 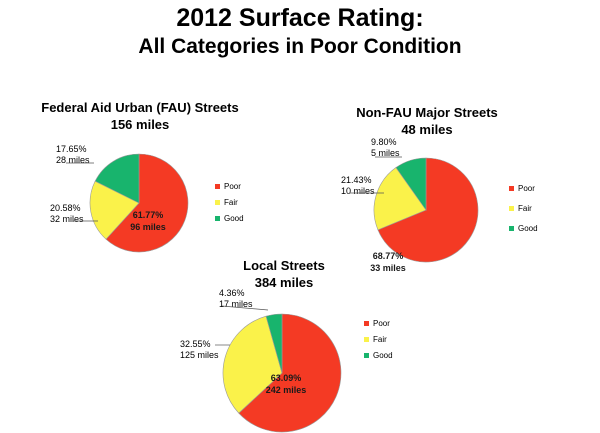 I want to click on chart-3-label-fair-percent: 32.55%, so click(x=195, y=344).